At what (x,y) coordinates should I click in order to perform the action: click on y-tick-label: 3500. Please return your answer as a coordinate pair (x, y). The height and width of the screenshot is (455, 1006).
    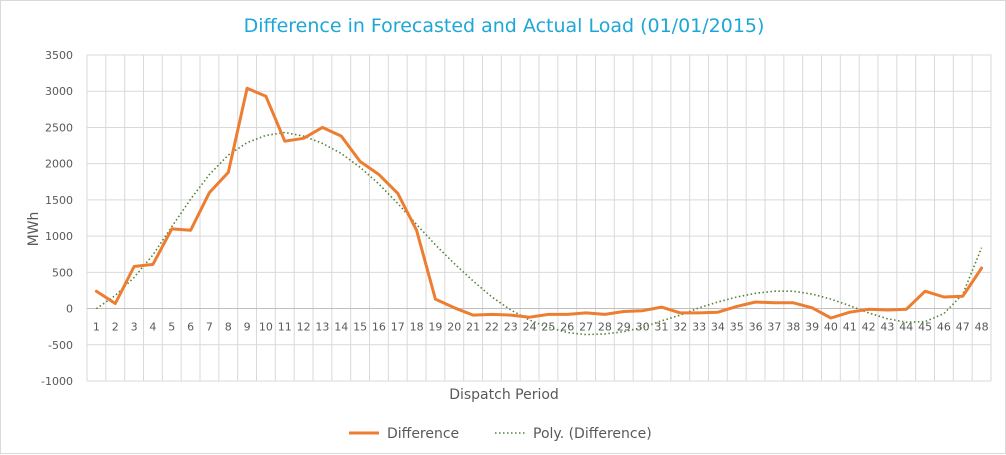
    Looking at the image, I should click on (59, 55).